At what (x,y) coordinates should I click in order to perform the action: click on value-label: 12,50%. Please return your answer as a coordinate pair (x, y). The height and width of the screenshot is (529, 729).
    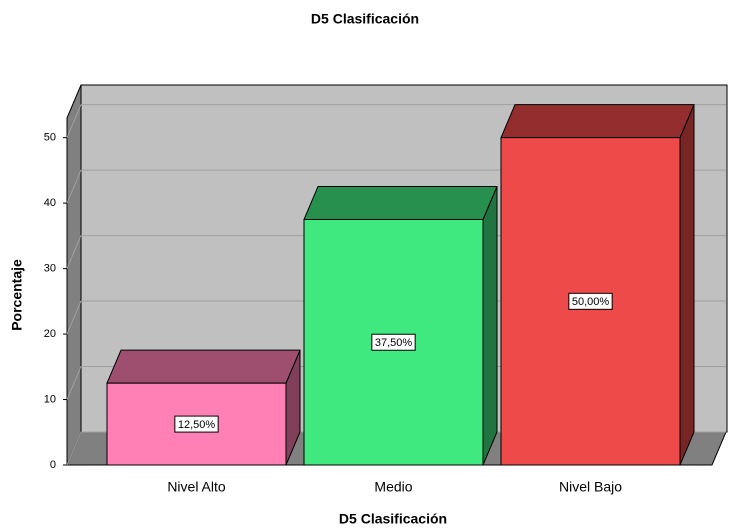
    Looking at the image, I should click on (197, 425).